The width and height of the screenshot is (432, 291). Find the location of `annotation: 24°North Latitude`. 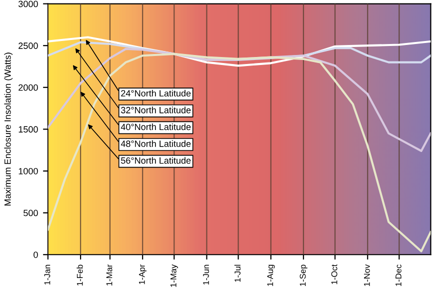

annotation: 24°North Latitude is located at coordinates (156, 93).